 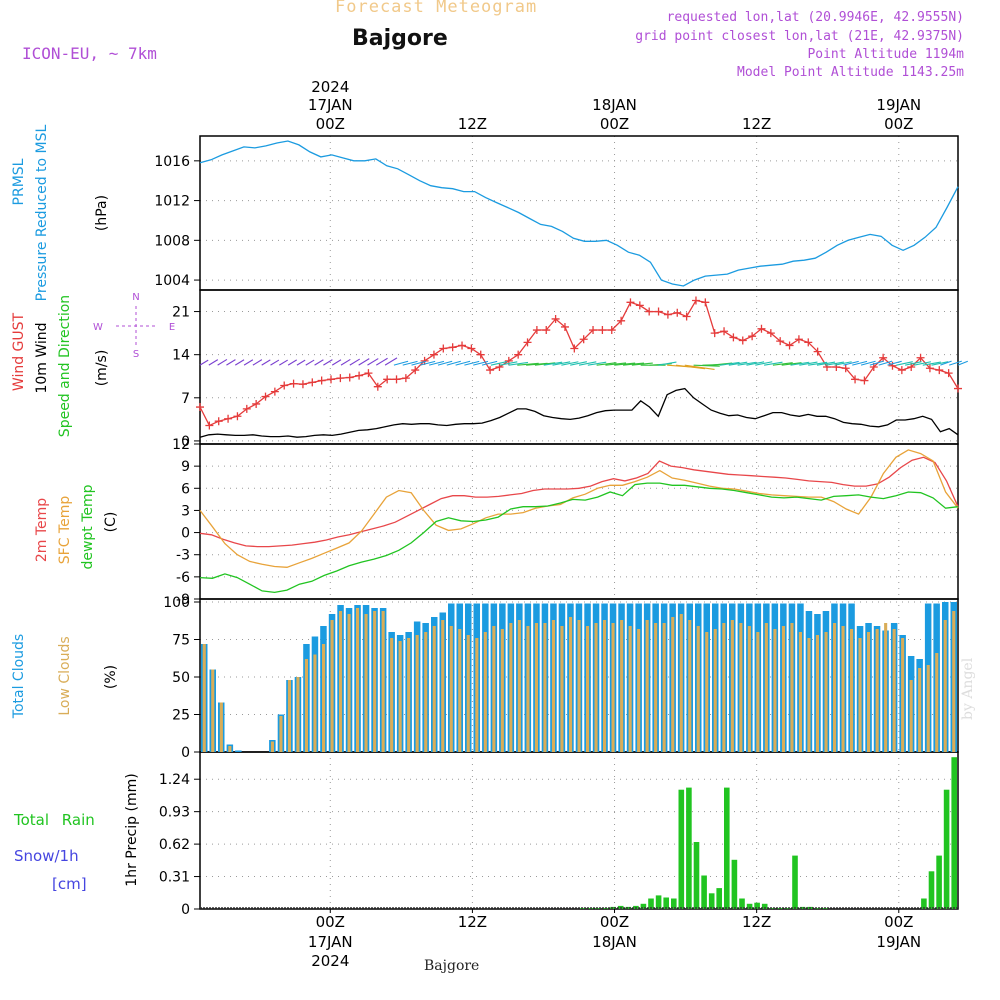 I want to click on station-name: Bajgore, so click(x=400, y=38).